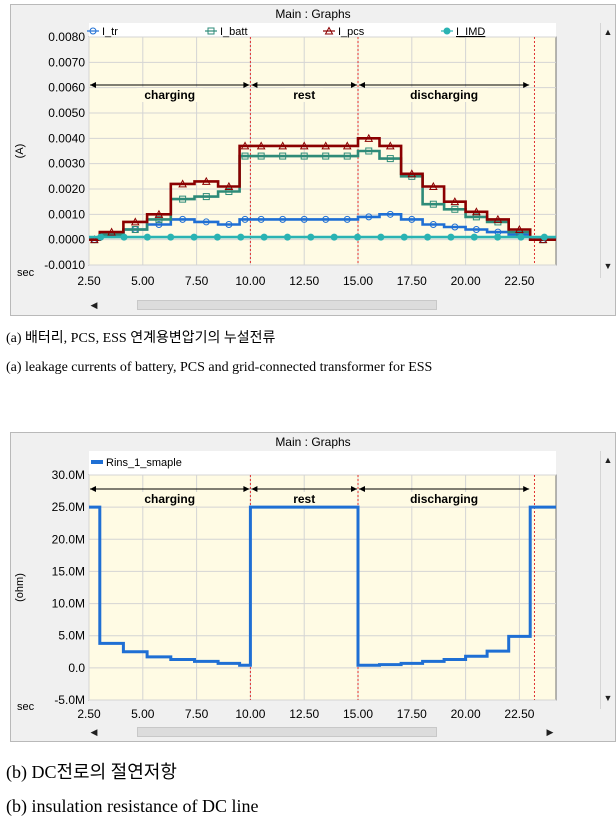 The height and width of the screenshot is (831, 616). I want to click on y-tick-label: 5.0M, so click(71, 636).